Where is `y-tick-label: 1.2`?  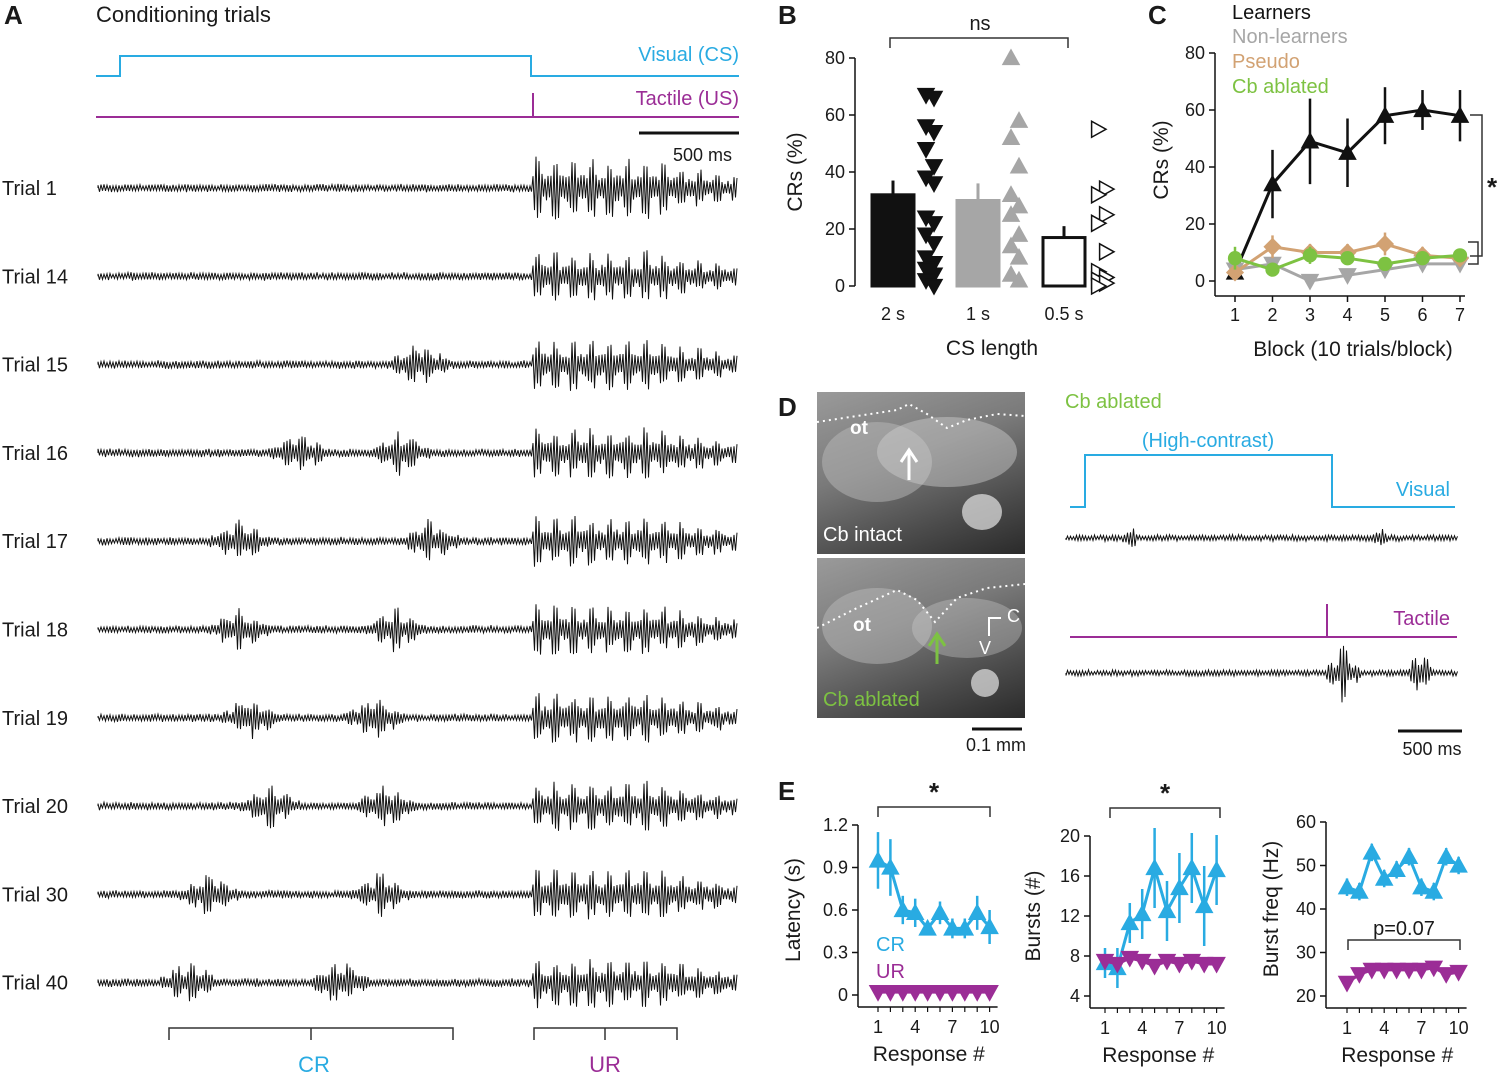
y-tick-label: 1.2 is located at coordinates (835, 825).